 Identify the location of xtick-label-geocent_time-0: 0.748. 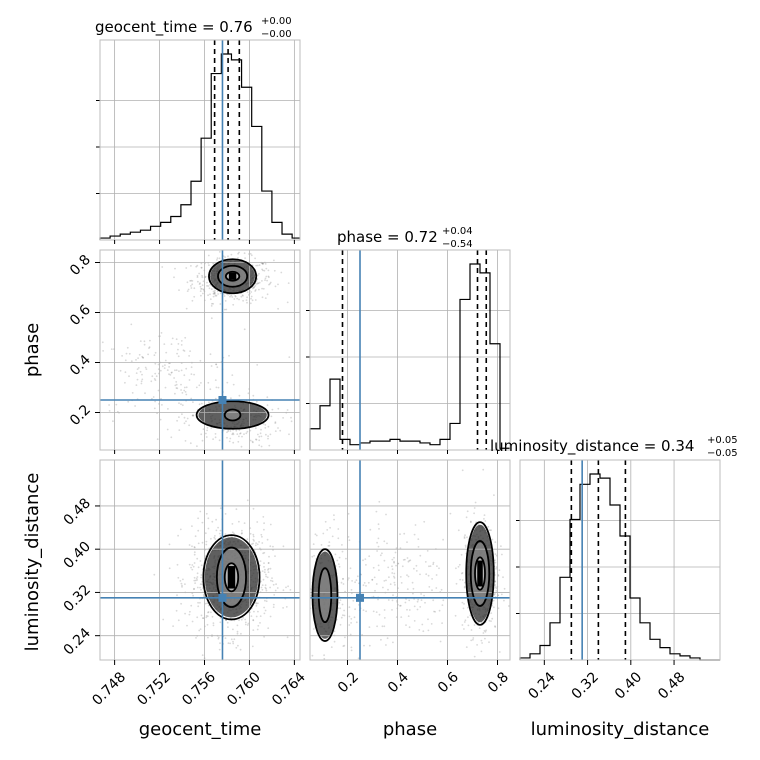
(109, 689).